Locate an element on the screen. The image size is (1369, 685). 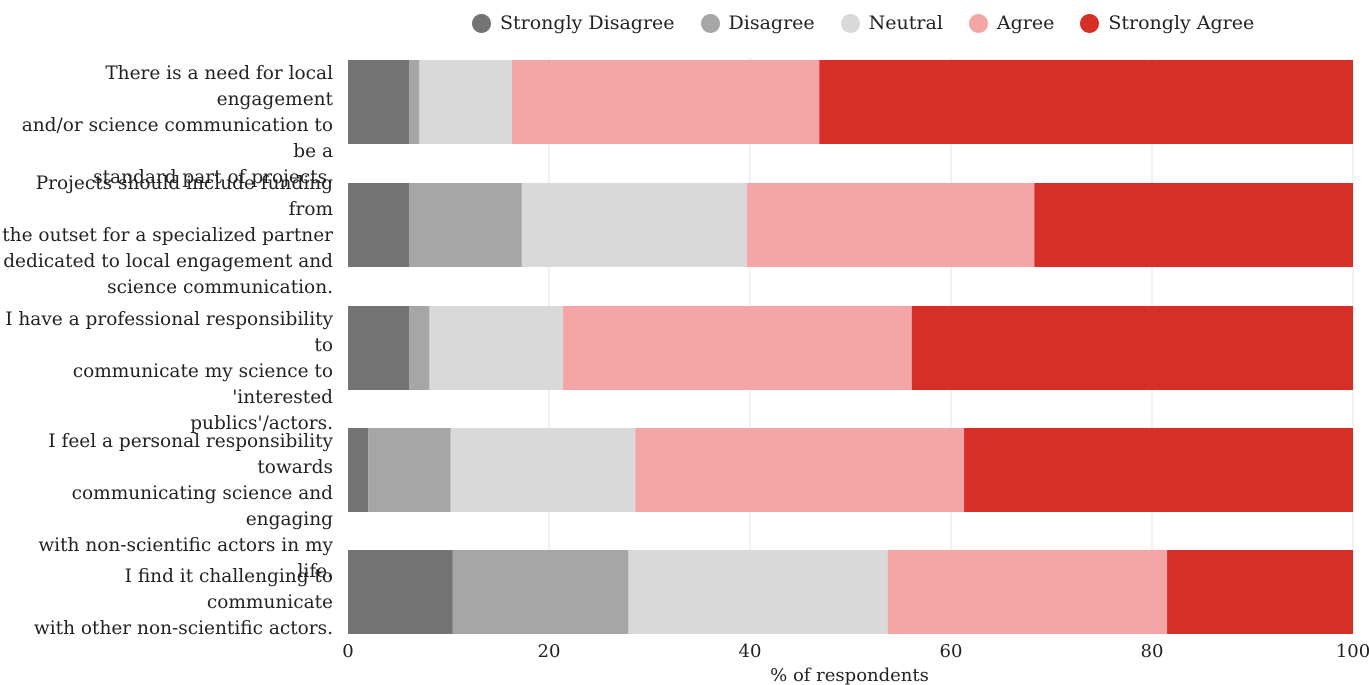
category-label-line: I find it challenging to communicate is located at coordinates (228, 589).